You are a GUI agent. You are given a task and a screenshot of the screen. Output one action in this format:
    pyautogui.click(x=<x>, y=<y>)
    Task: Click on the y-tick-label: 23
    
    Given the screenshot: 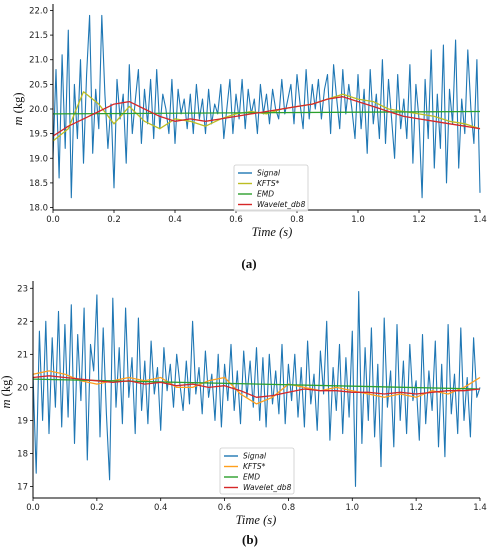 What is the action you would take?
    pyautogui.click(x=22, y=289)
    